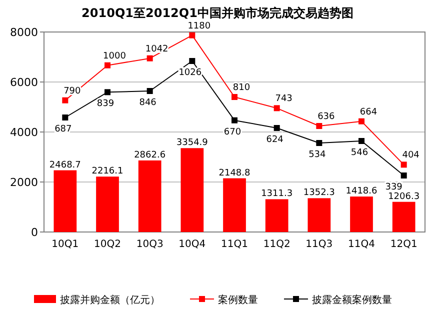 This screenshot has height=335, width=435. Describe the element at coordinates (199, 26) in the screenshot. I see `data-label: 1180` at that location.